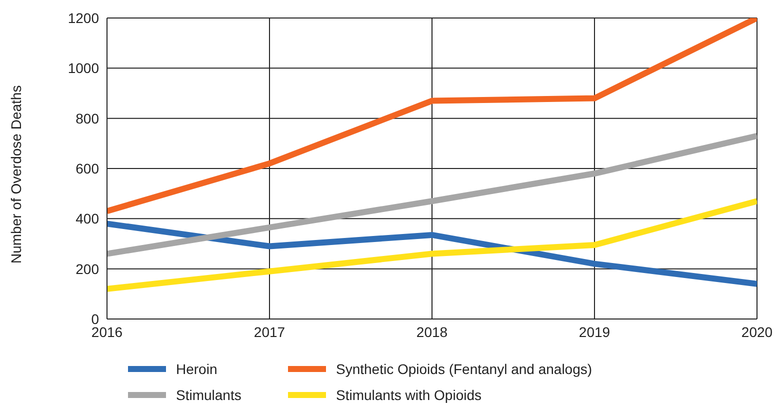 This screenshot has height=403, width=775. Describe the element at coordinates (197, 369) in the screenshot. I see `legend-label: Heroin` at that location.